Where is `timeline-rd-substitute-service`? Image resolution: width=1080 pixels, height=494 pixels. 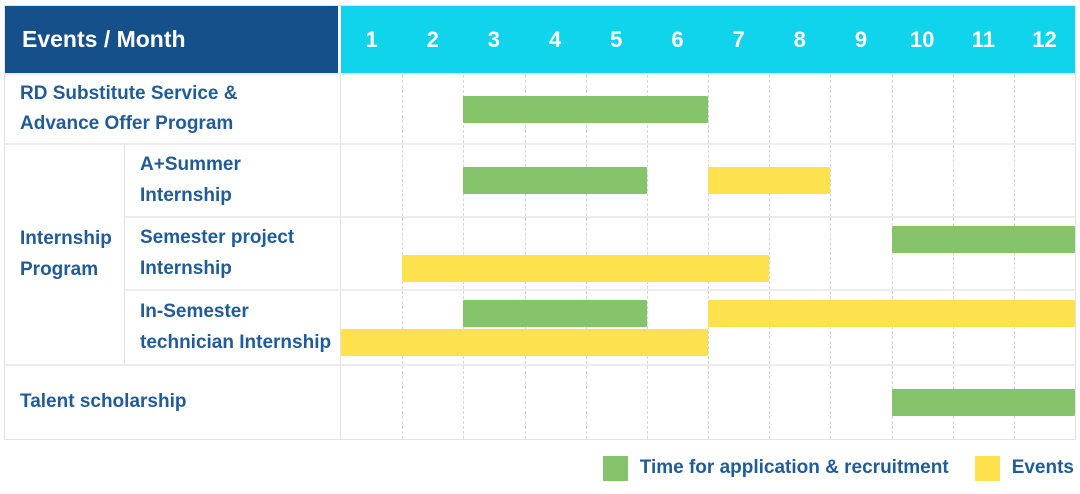 timeline-rd-substitute-service is located at coordinates (708, 108).